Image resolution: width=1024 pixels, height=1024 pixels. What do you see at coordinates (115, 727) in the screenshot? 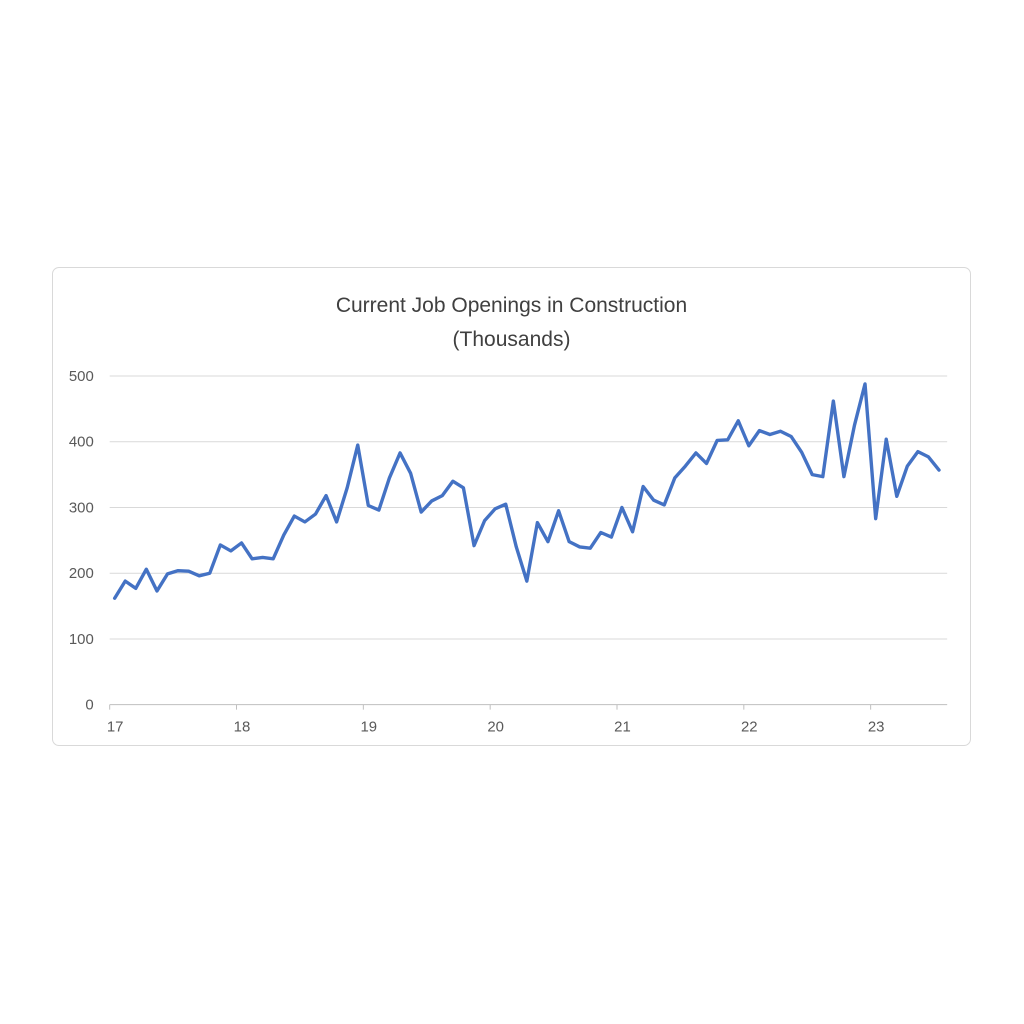
I see `x-axis-tick-label: 17` at bounding box center [115, 727].